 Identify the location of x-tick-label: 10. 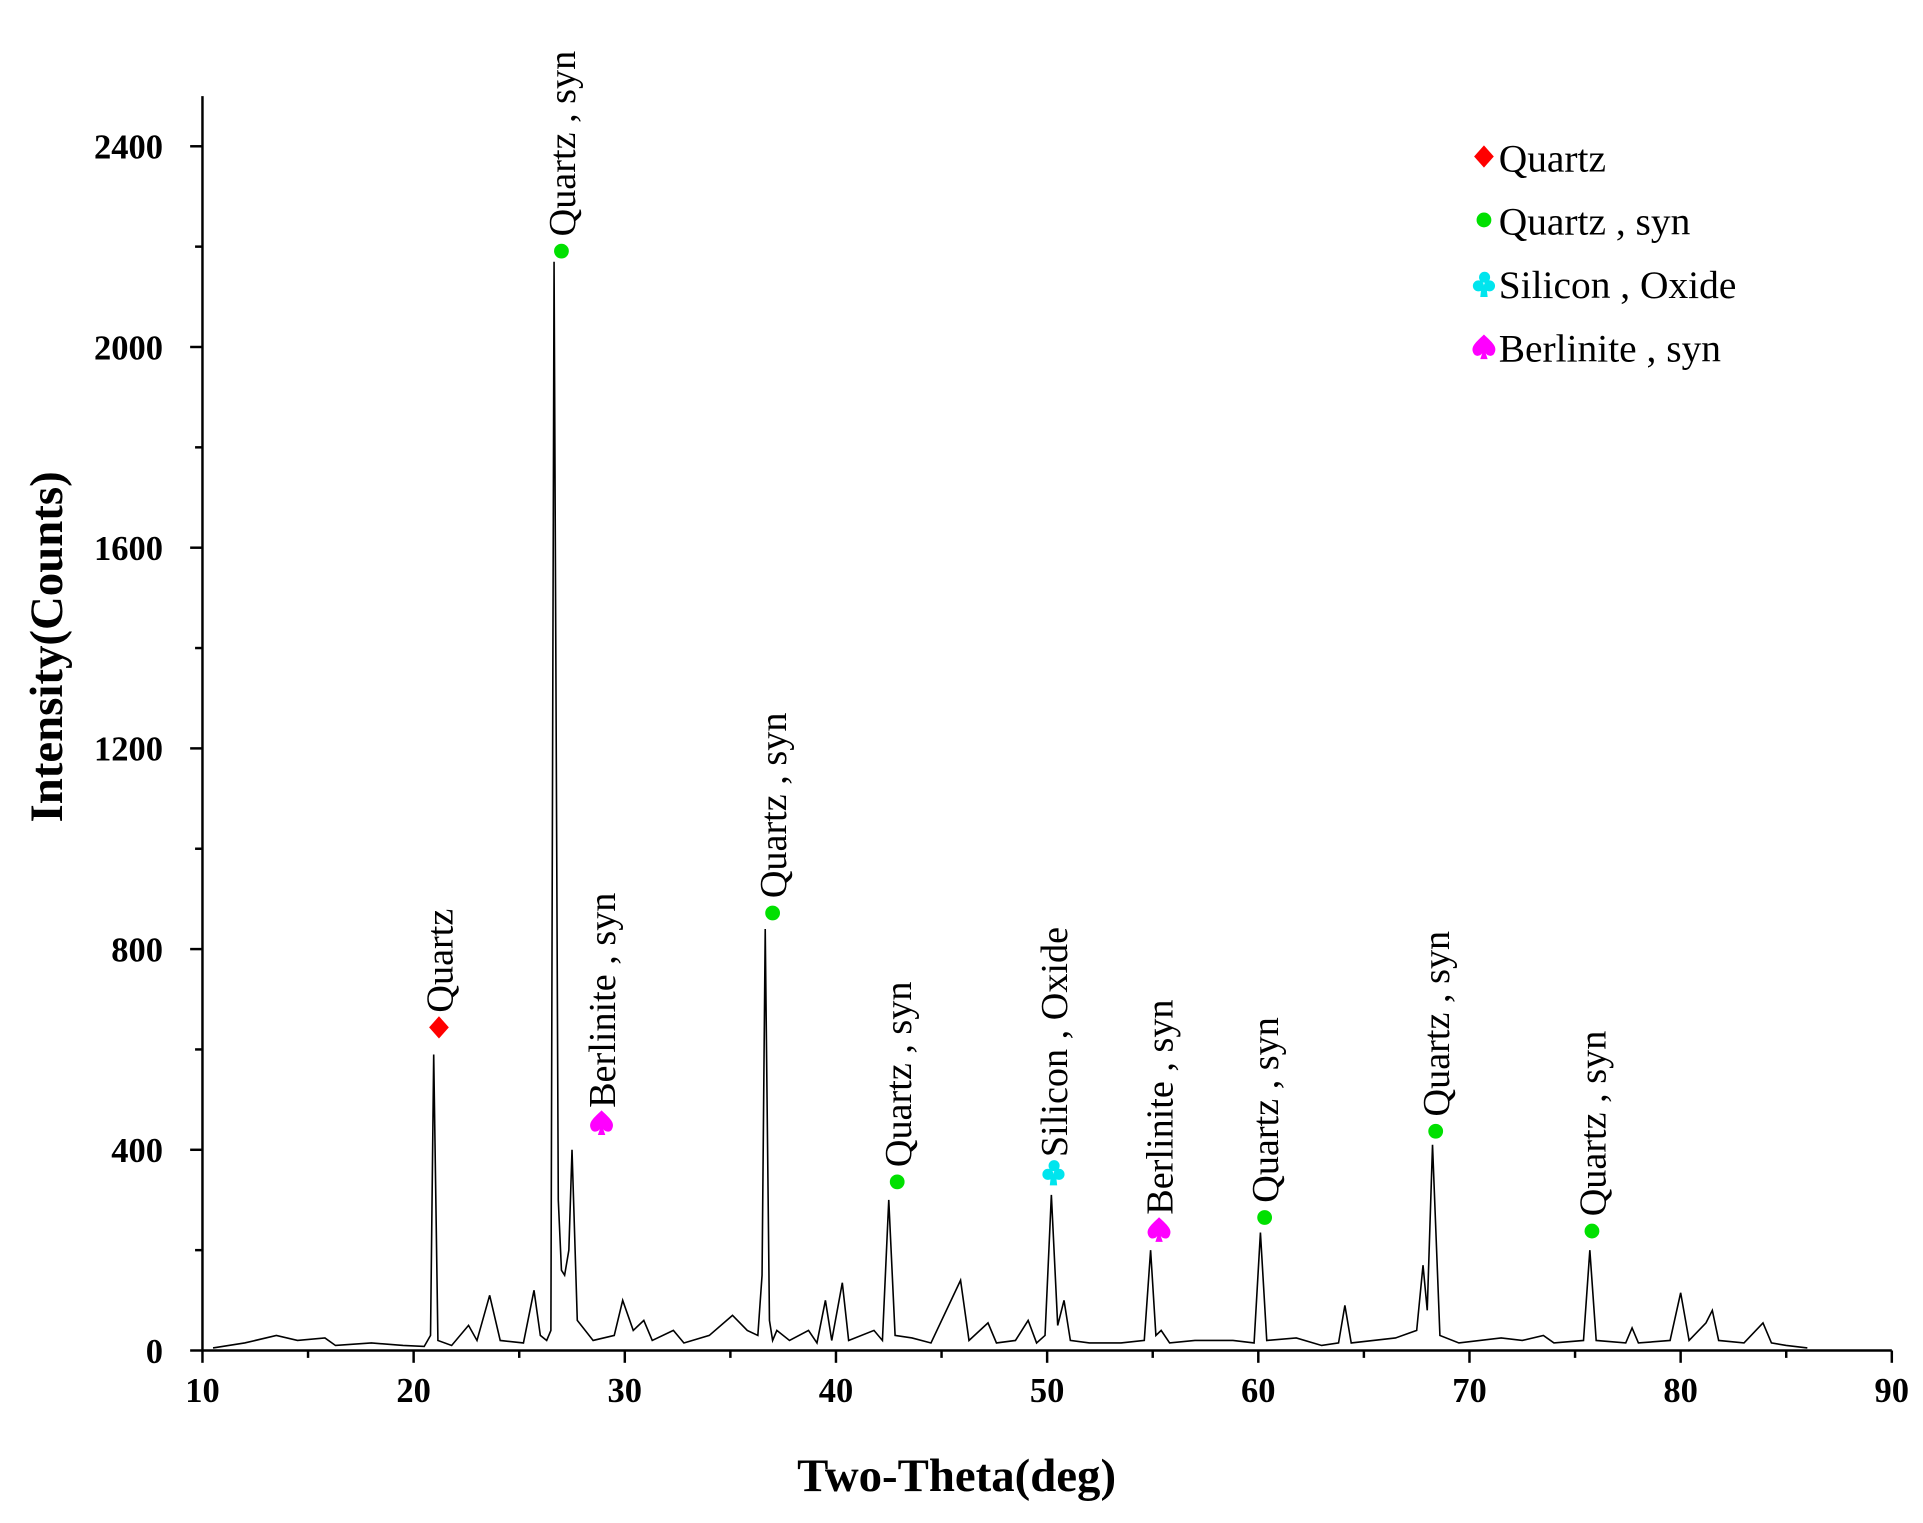
(202, 1391).